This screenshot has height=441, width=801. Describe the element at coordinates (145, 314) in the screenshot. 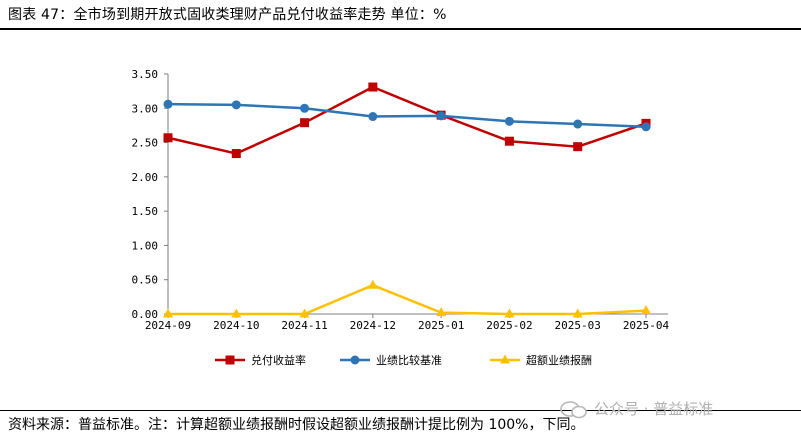

I see `y-tick-label: 0.00` at that location.